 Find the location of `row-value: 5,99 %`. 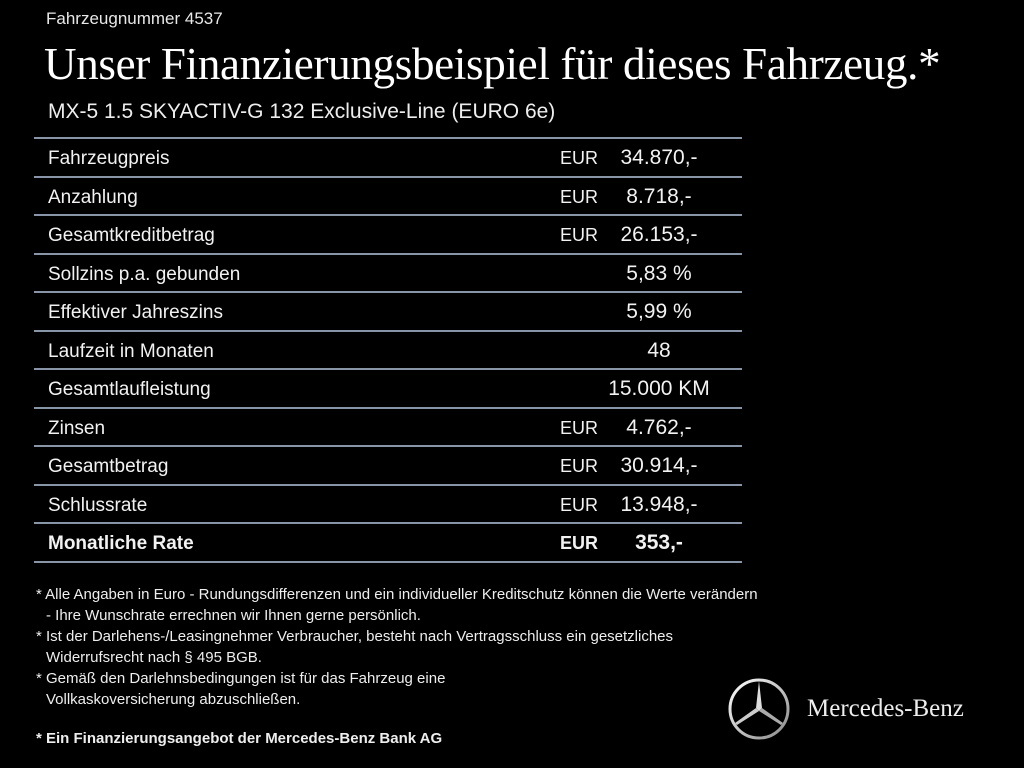

row-value: 5,99 % is located at coordinates (659, 311).